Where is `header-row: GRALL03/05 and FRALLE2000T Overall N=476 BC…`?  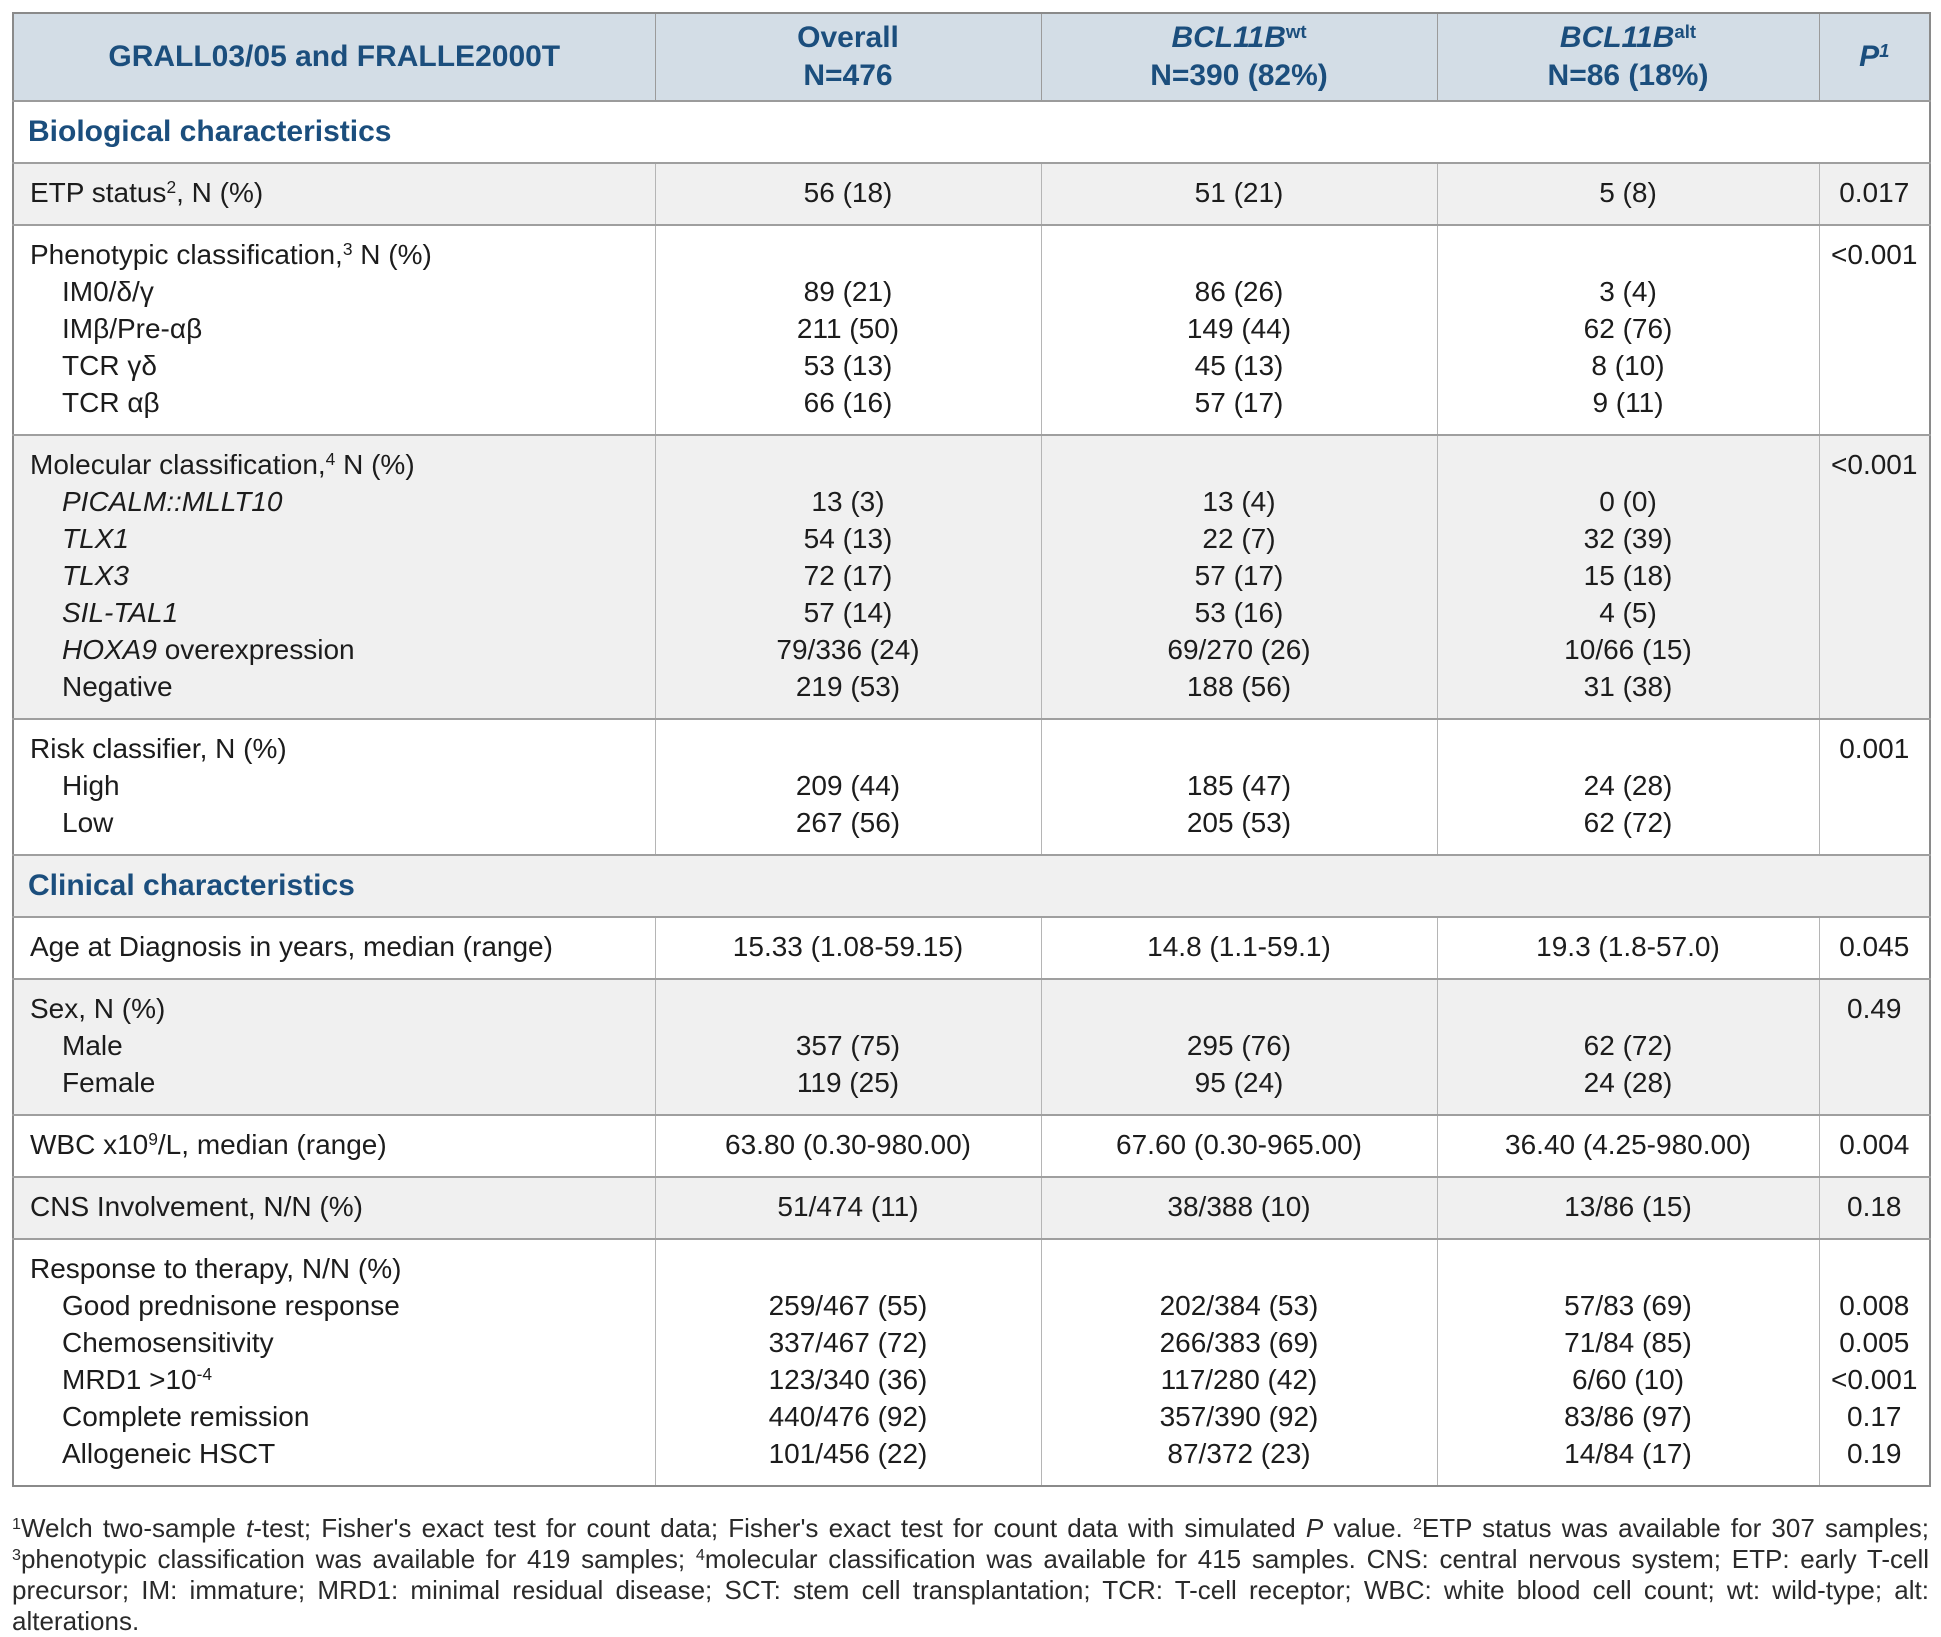
header-row: GRALL03/05 and FRALLE2000T Overall N=476 BC… is located at coordinates (971, 57).